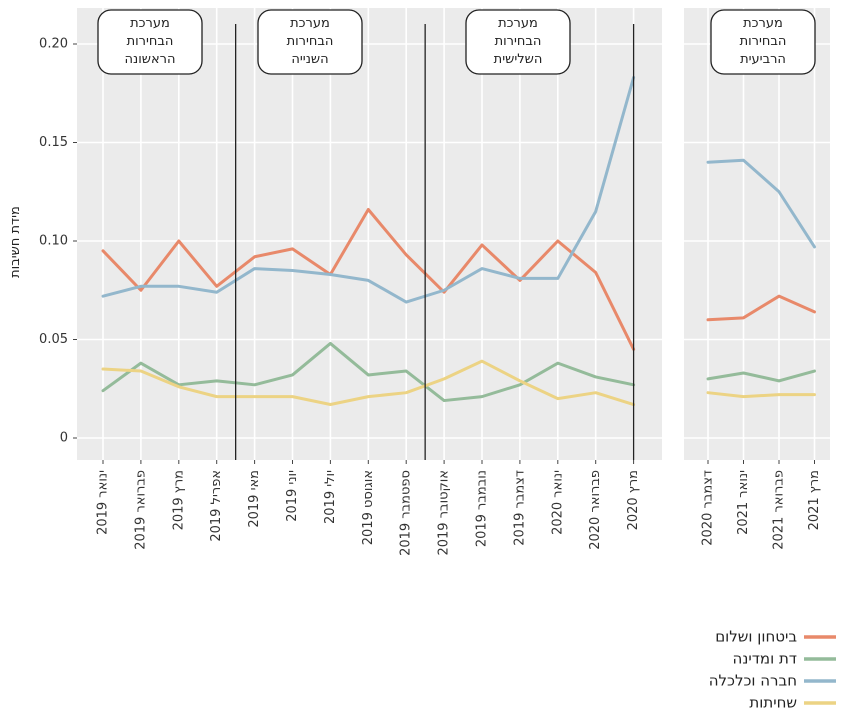 This screenshot has width=842, height=727. What do you see at coordinates (53, 241) in the screenshot?
I see `y-tick-label: 0.10` at bounding box center [53, 241].